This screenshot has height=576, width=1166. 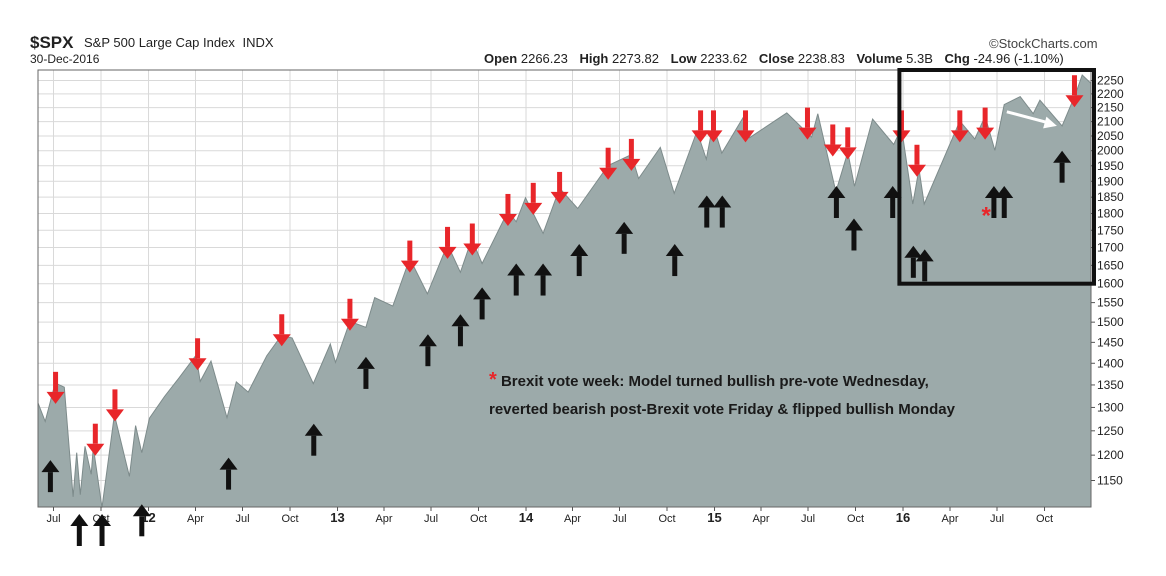 I want to click on annotation-star: *, so click(x=493, y=380).